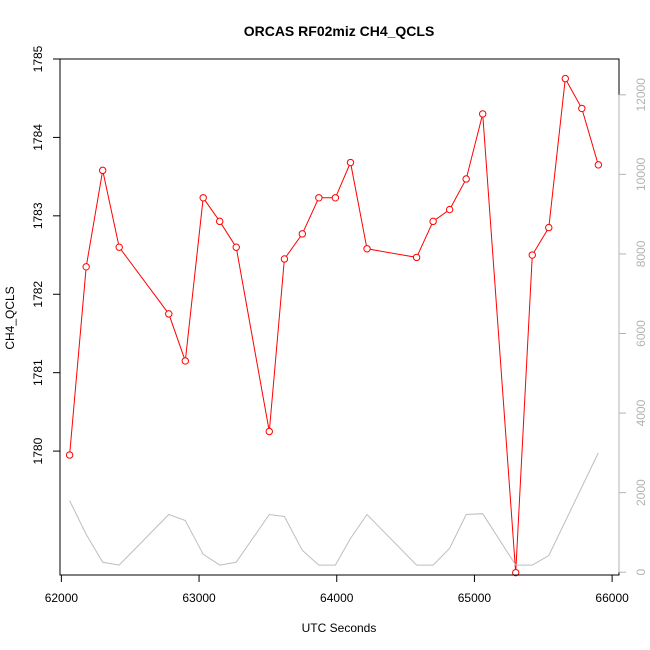 The width and height of the screenshot is (650, 650). I want to click on y2-tick-label: 6000, so click(641, 333).